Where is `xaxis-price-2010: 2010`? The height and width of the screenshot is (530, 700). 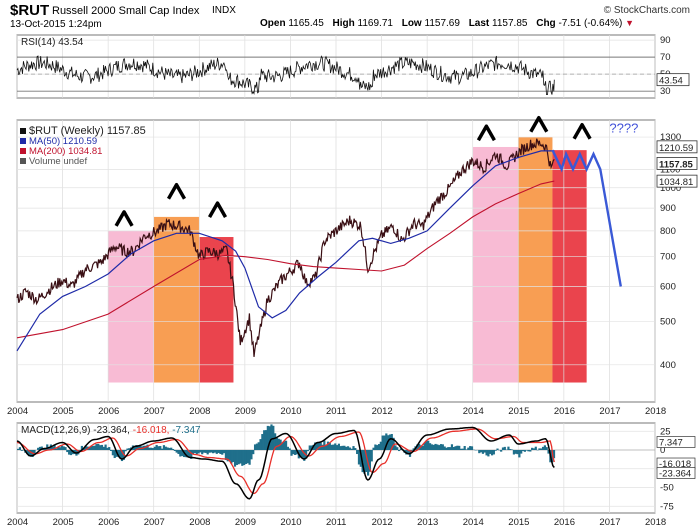
xaxis-price-2010: 2010 is located at coordinates (290, 411).